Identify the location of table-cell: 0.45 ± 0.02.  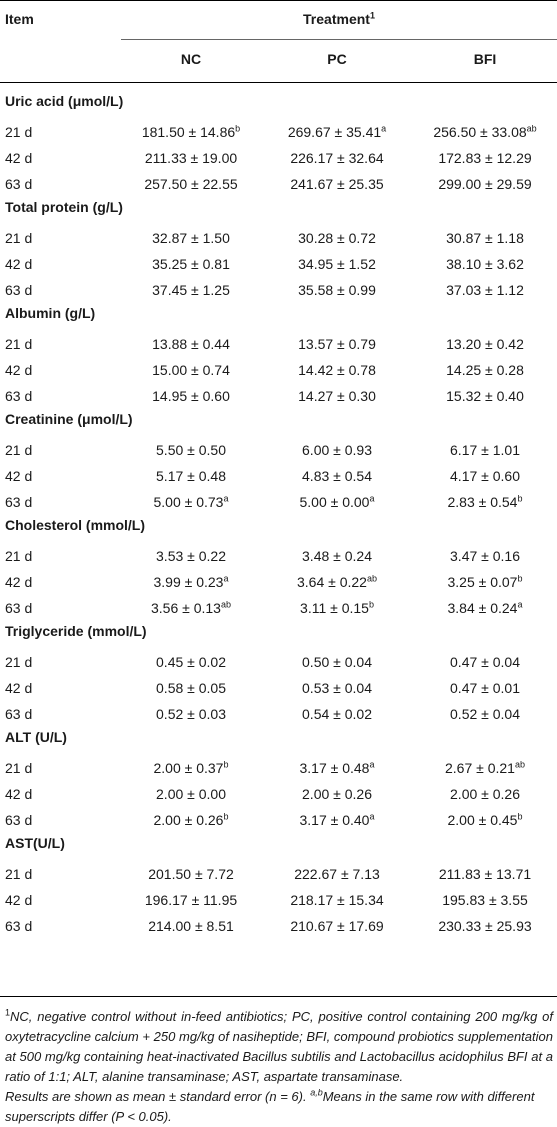
(191, 662).